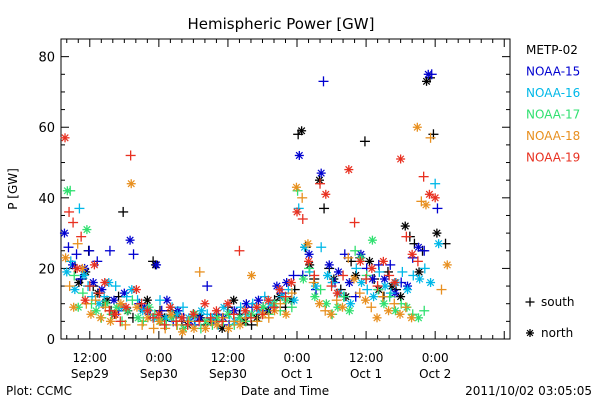 The width and height of the screenshot is (600, 400). I want to click on marker-legend-label: south, so click(558, 302).